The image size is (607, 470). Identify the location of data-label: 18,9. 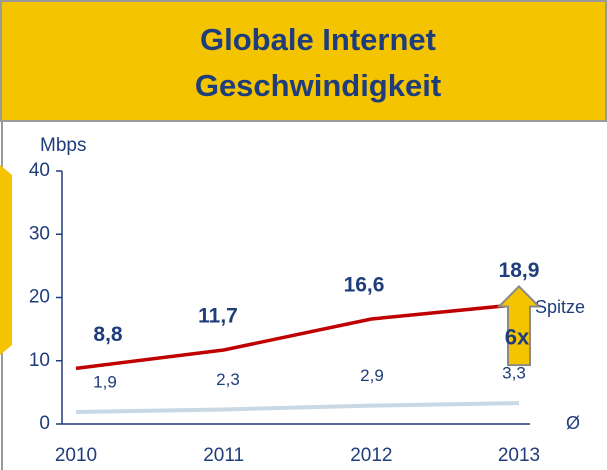
(519, 270).